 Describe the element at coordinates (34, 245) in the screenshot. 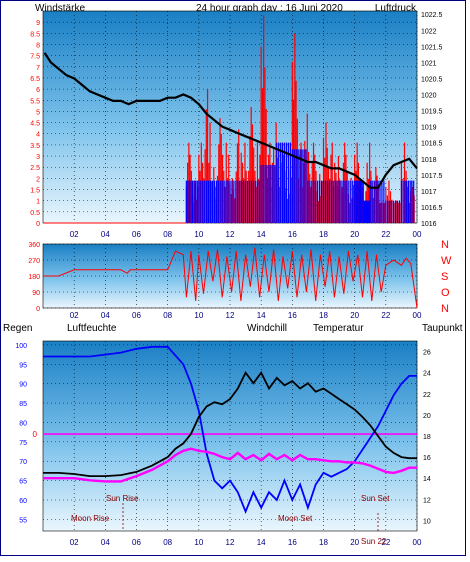

I see `direction-tick-label: 360` at that location.